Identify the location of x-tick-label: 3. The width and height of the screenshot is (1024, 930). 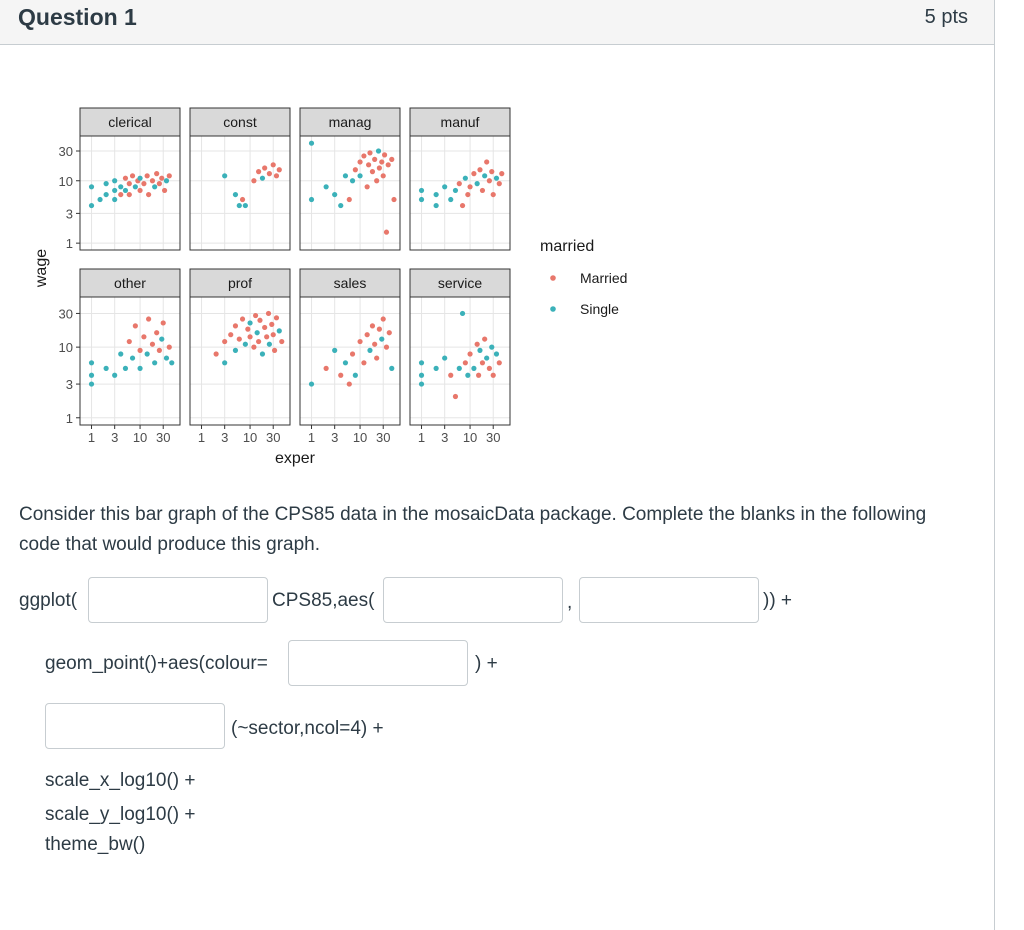
(334, 437).